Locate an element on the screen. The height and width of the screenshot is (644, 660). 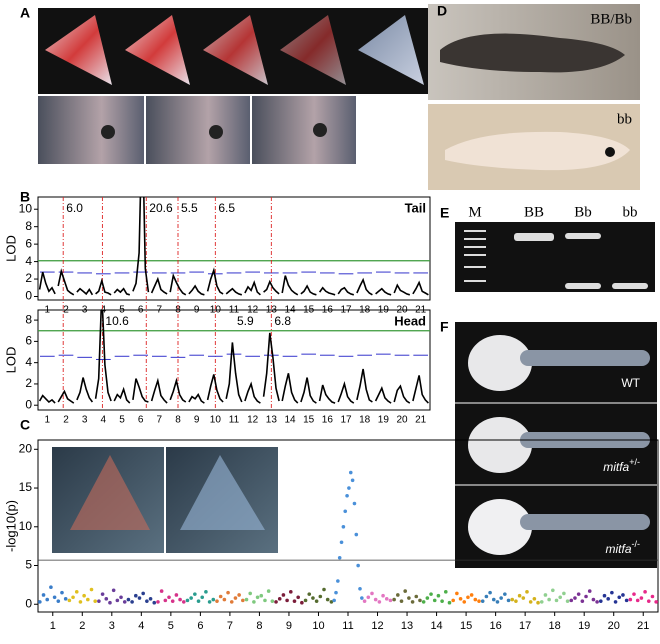
panel-label: D is located at coordinates (442, 11).